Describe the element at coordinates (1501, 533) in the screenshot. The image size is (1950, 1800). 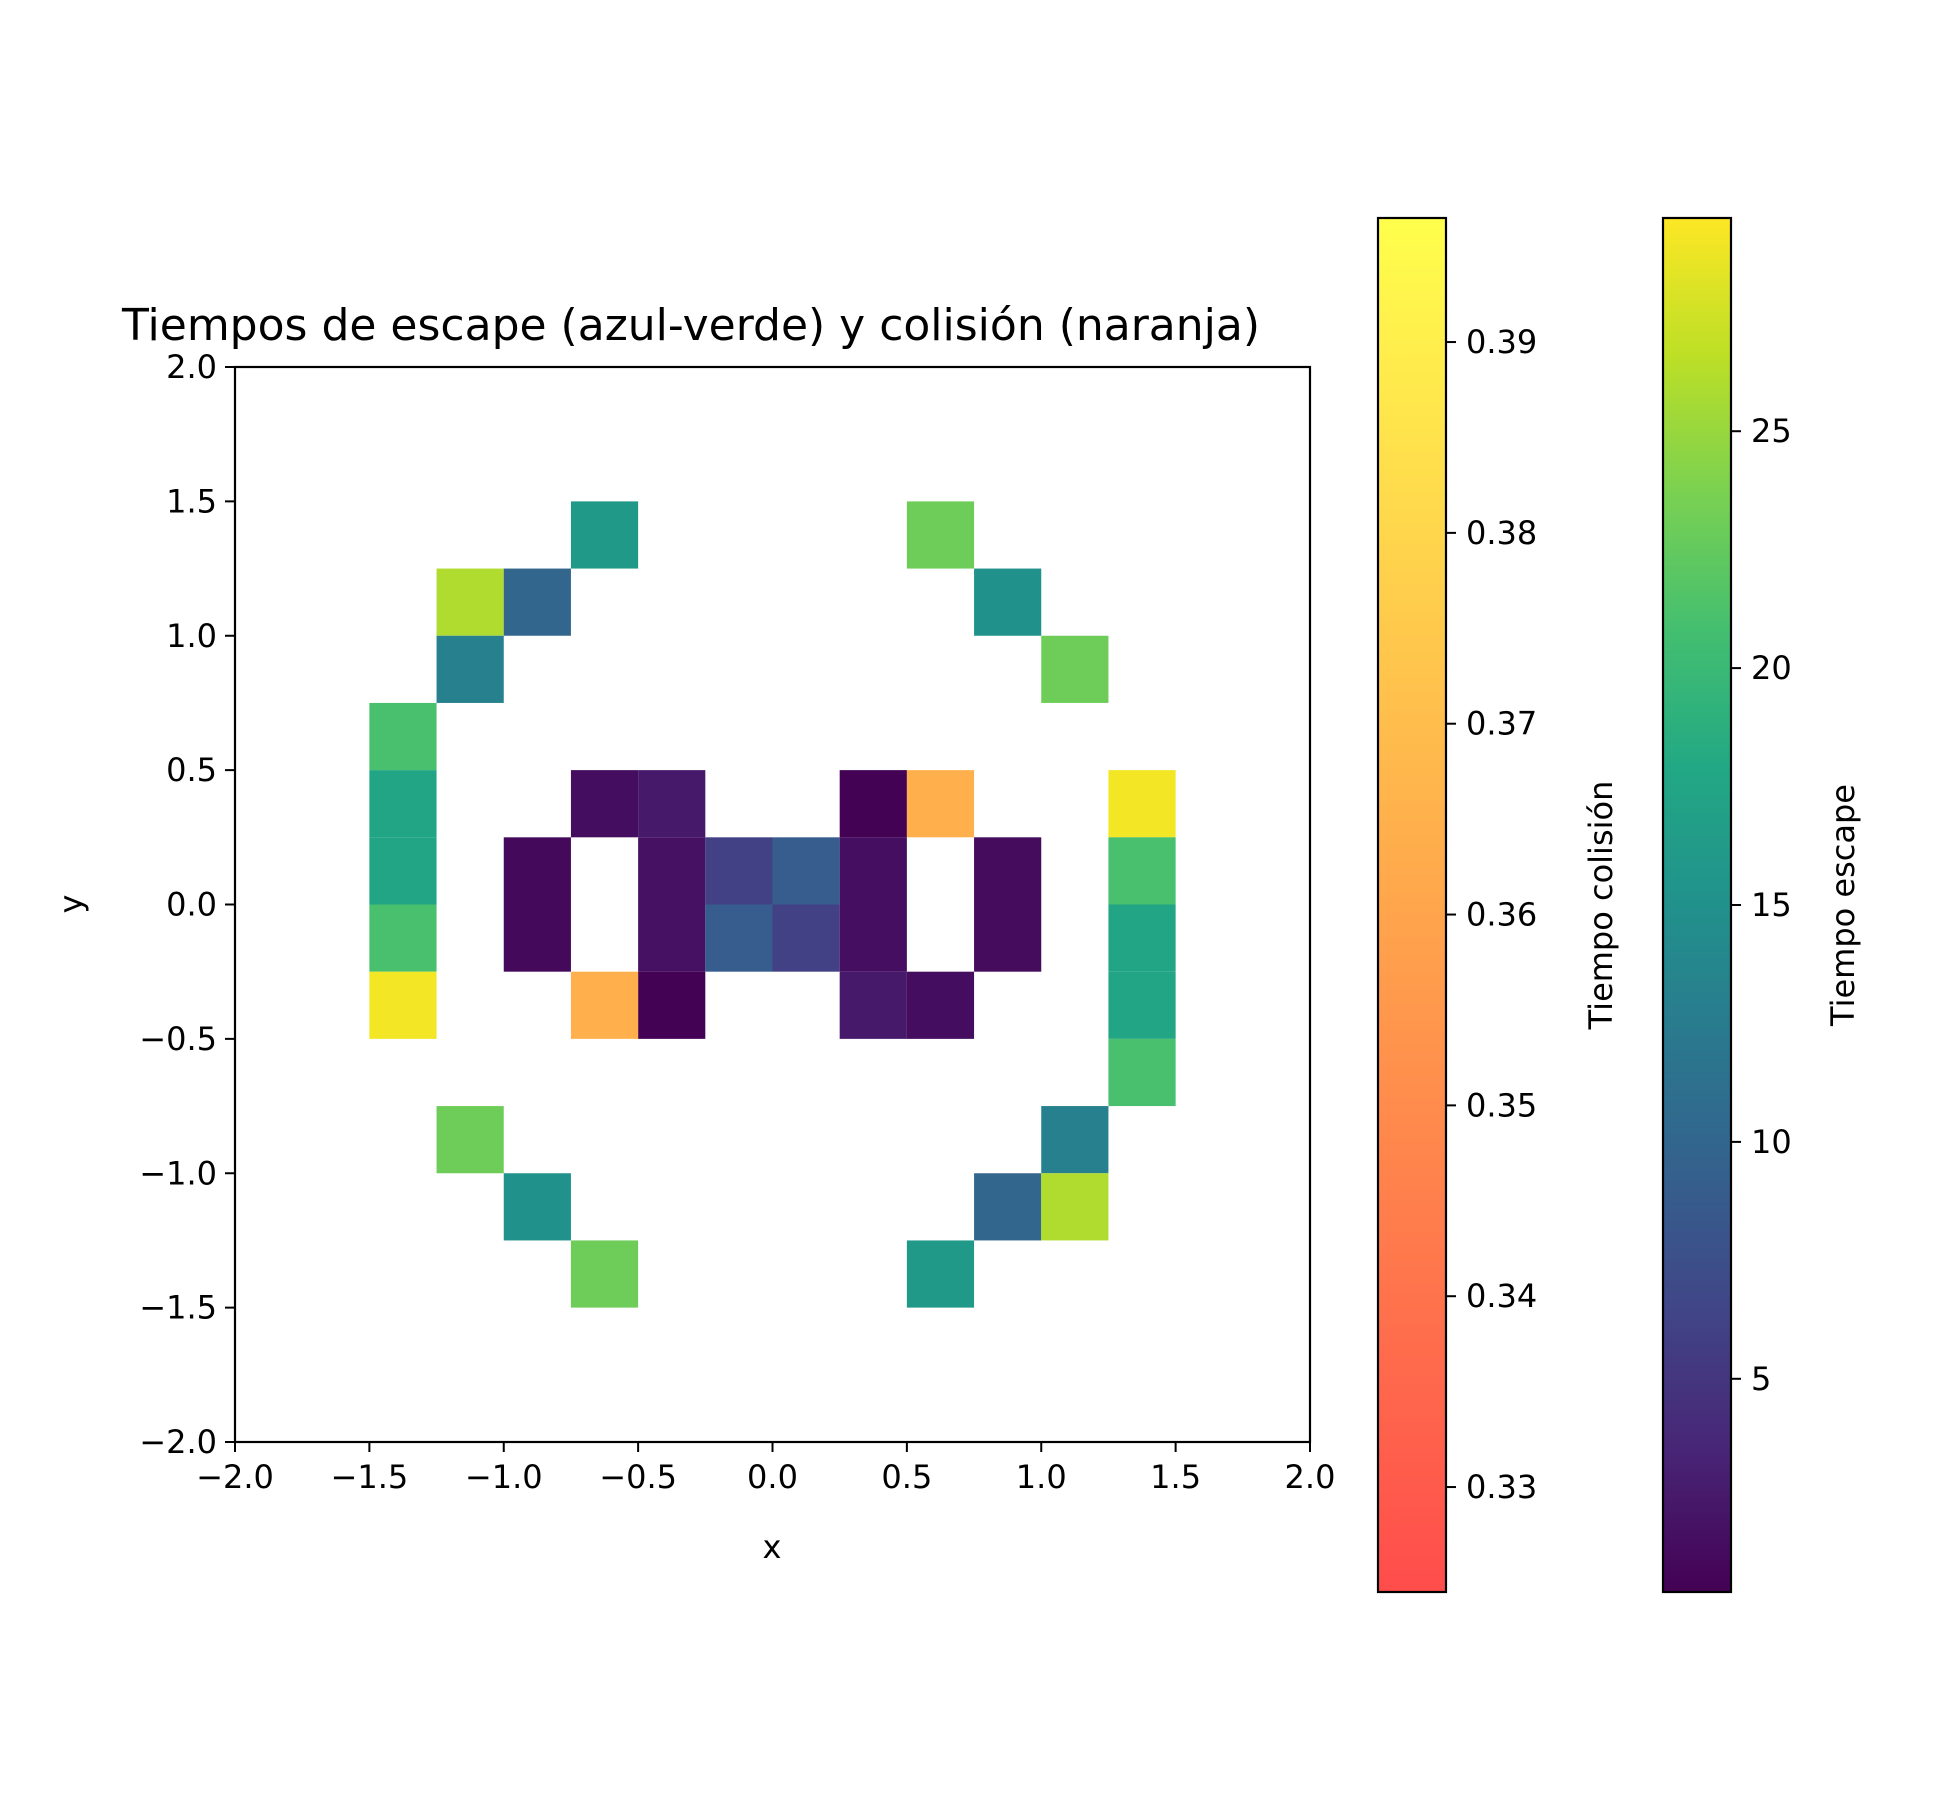
I see `collision-colorbar-tick-label: 0.38` at that location.